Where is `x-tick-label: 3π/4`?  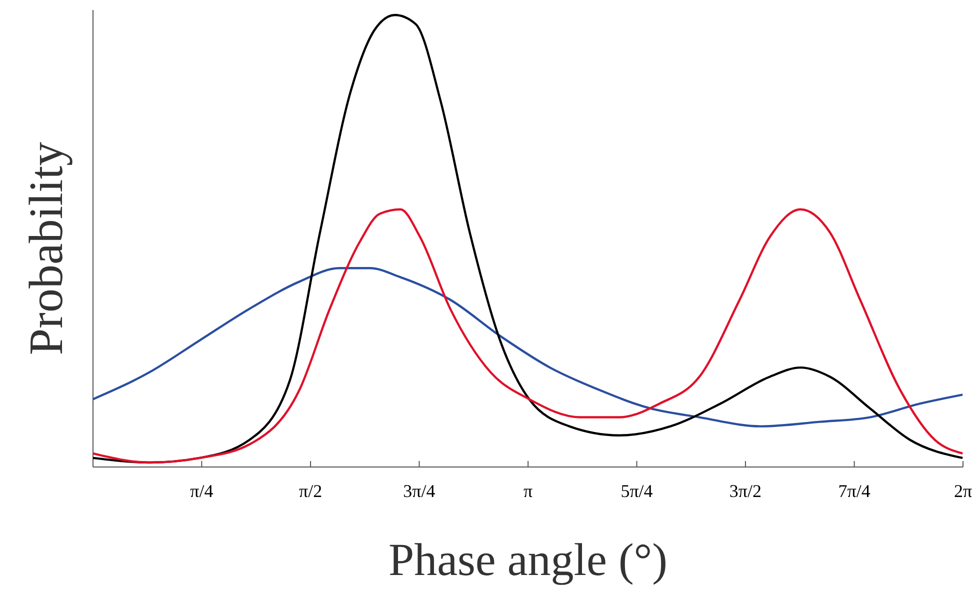
x-tick-label: 3π/4 is located at coordinates (419, 491).